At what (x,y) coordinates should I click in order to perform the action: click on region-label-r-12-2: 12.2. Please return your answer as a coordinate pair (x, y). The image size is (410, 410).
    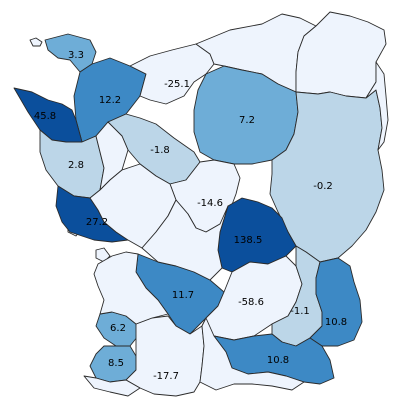
    Looking at the image, I should click on (110, 100).